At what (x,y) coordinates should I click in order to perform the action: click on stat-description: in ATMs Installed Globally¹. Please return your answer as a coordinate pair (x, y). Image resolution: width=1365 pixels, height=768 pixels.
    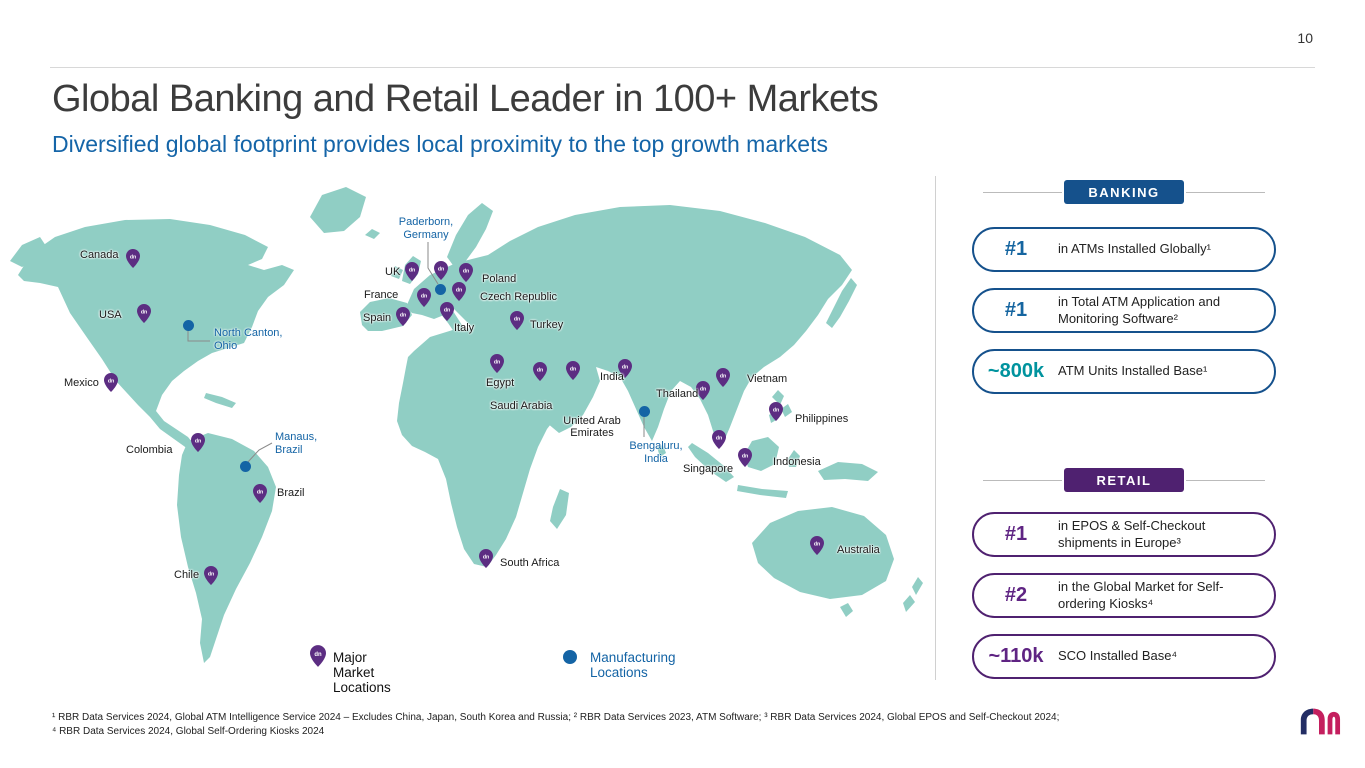
    Looking at the image, I should click on (1134, 249).